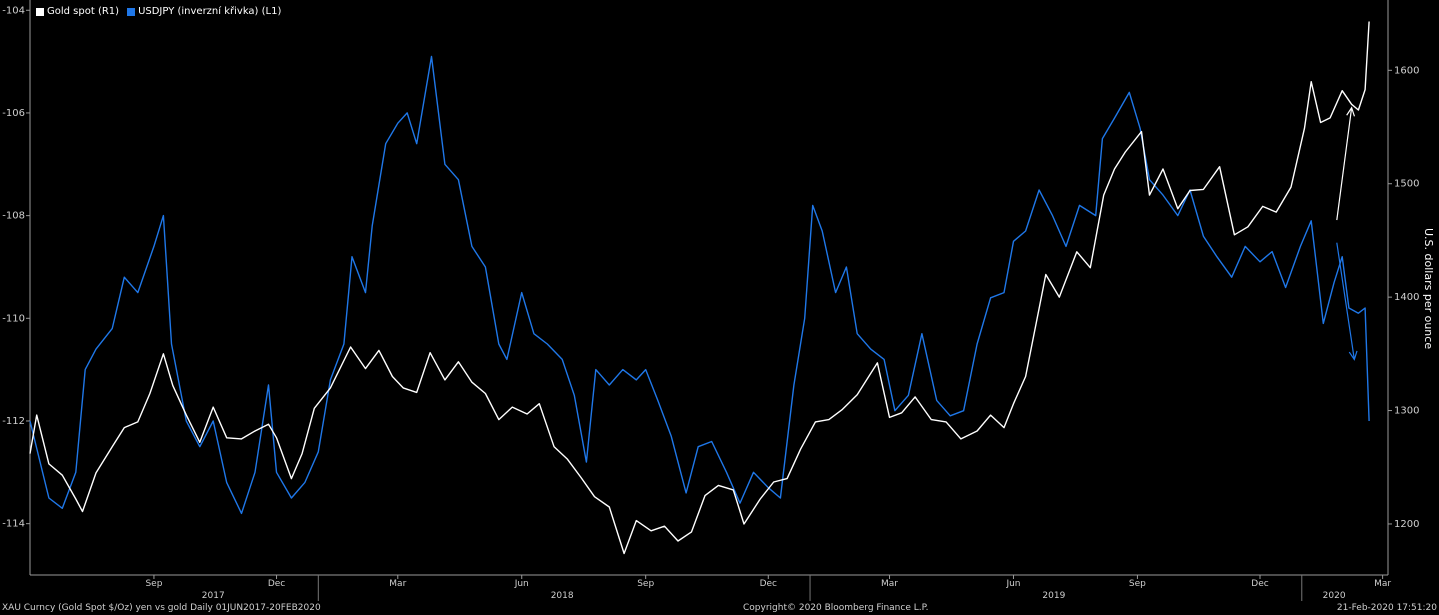  I want to click on x-year-label: 2018, so click(562, 596).